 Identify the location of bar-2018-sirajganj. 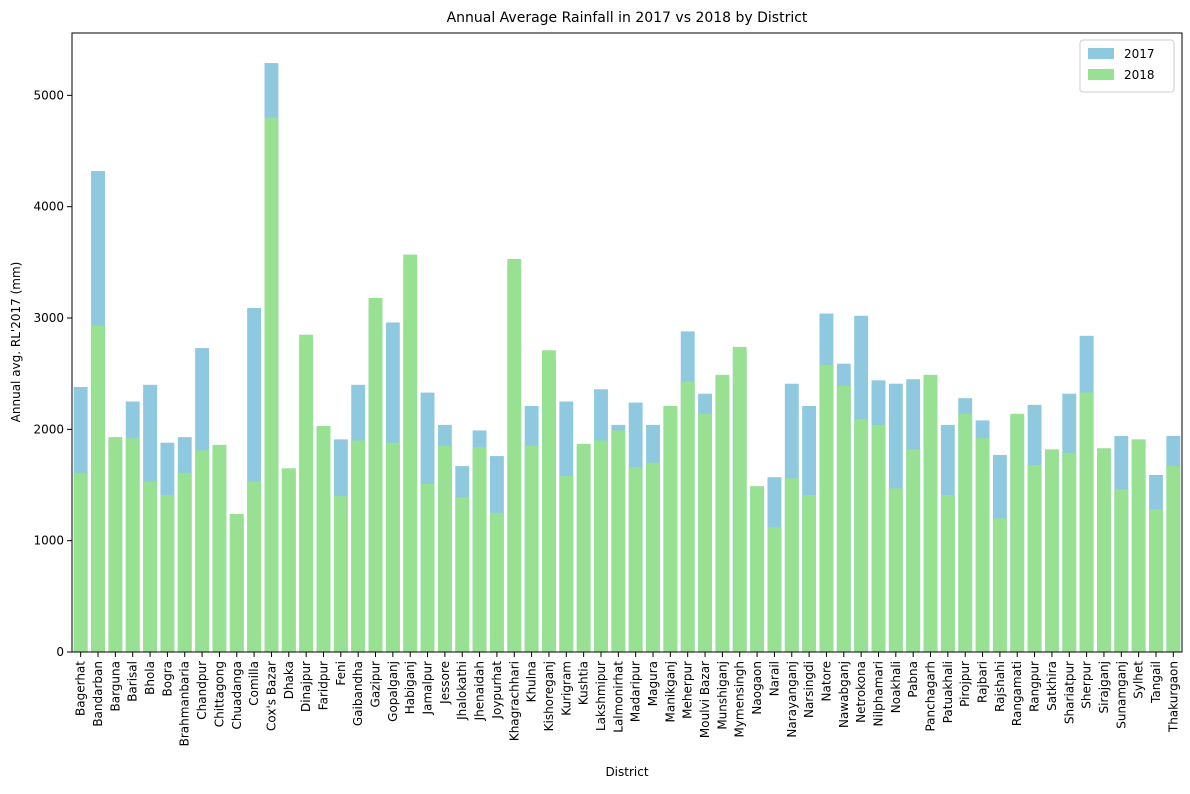
(1104, 550).